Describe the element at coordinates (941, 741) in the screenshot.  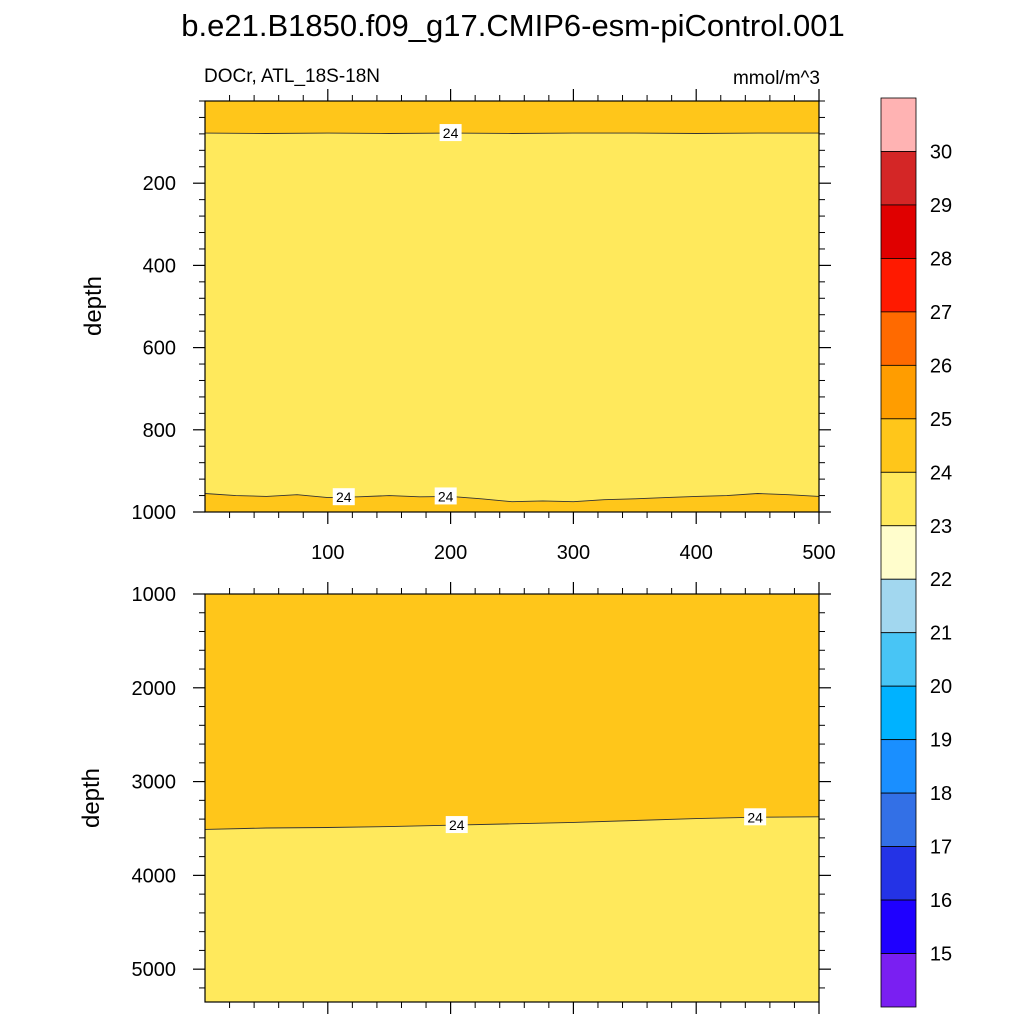
I see `colorbar-label: 19` at that location.